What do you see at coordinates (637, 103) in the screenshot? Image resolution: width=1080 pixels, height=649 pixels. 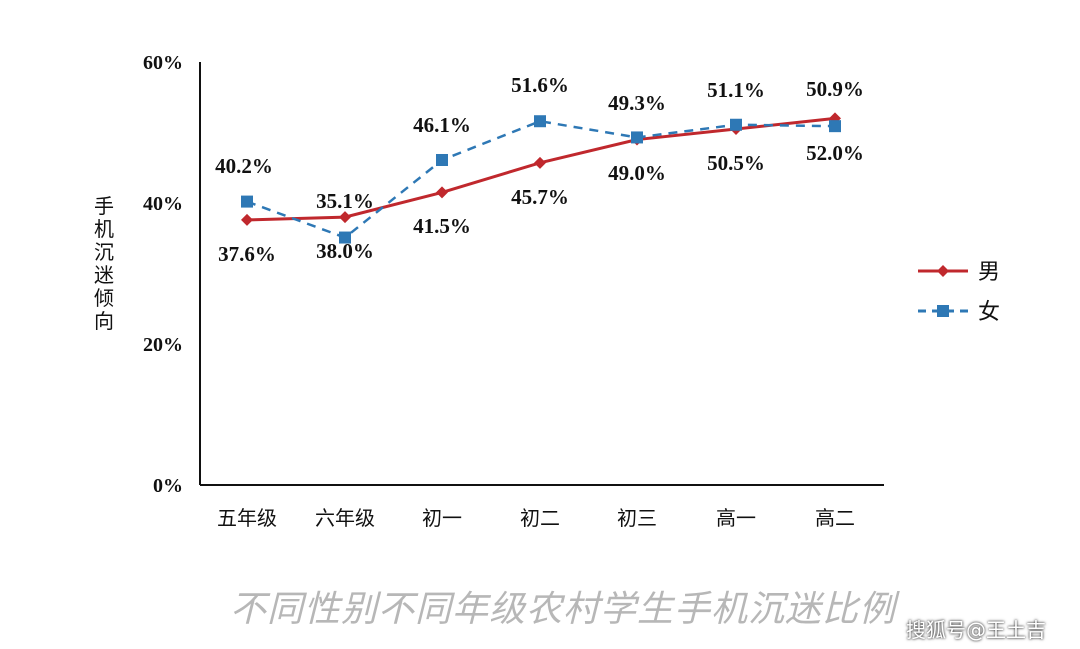 I see `data-label: 49.3%` at bounding box center [637, 103].